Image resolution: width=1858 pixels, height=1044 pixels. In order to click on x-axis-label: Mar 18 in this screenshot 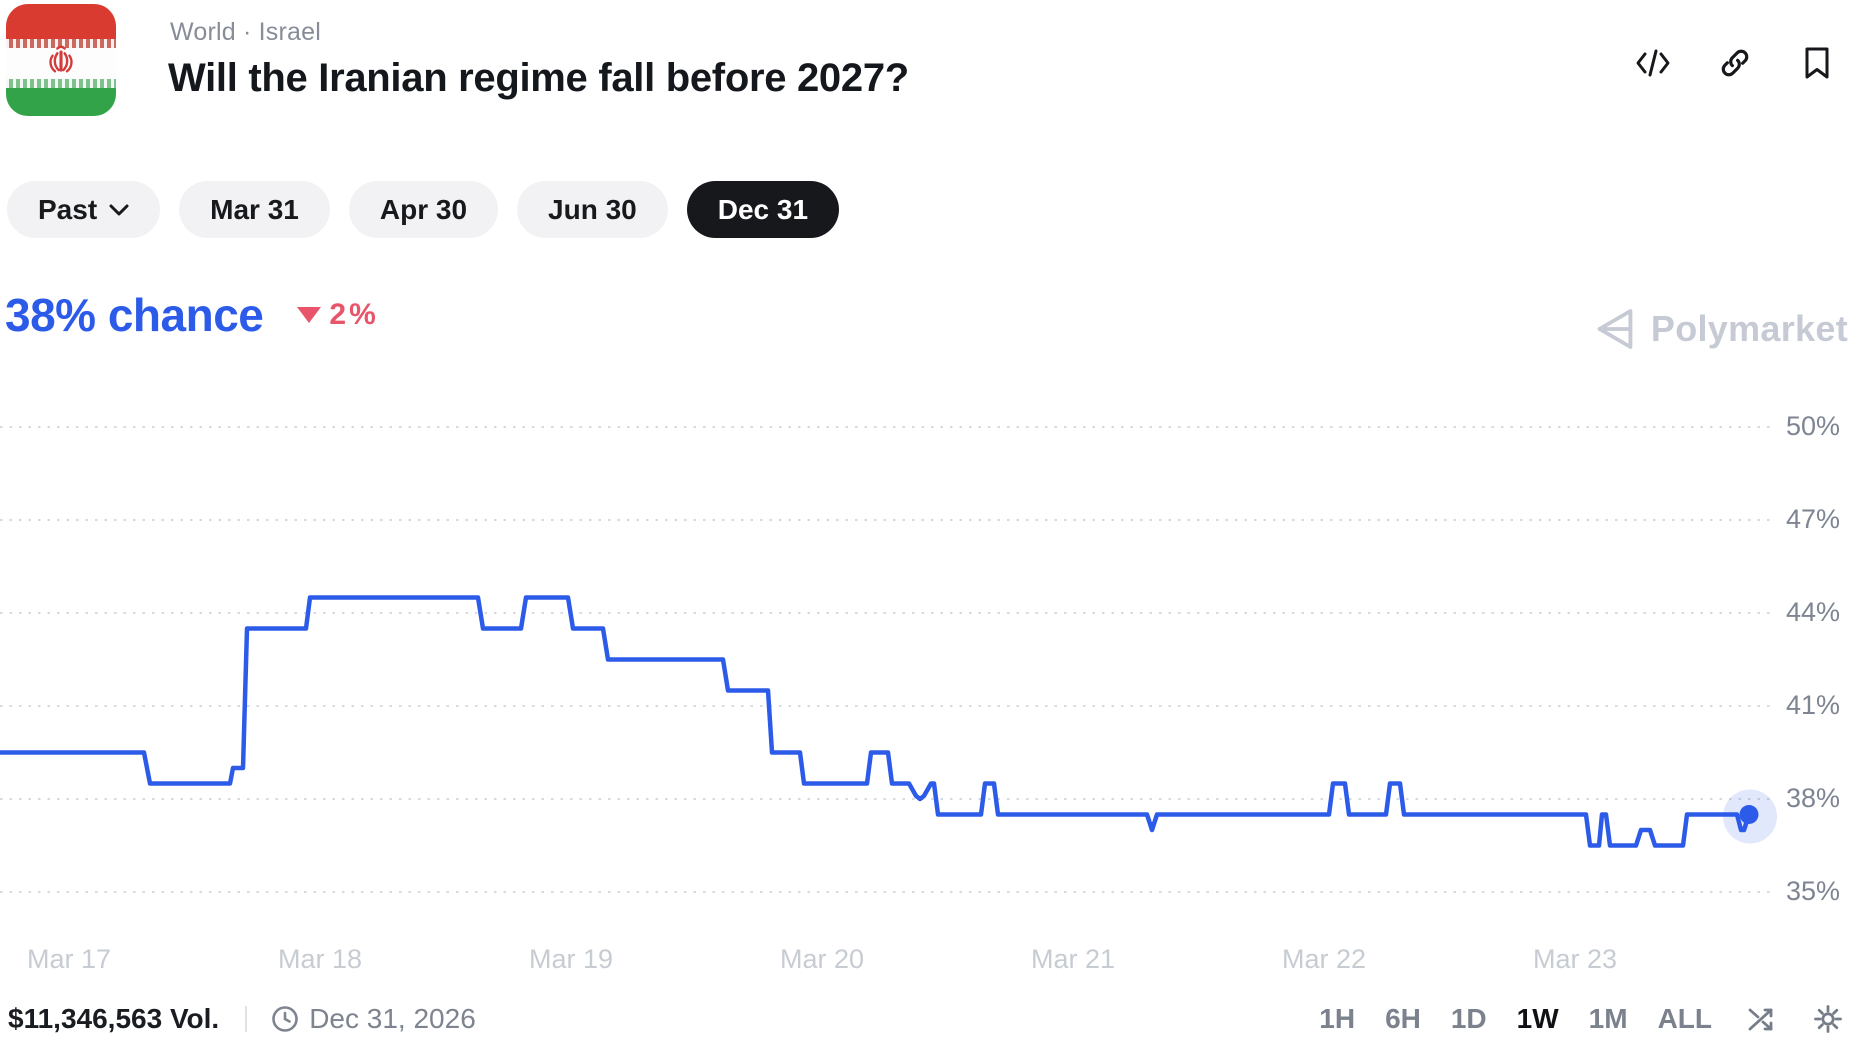, I will do `click(320, 959)`.